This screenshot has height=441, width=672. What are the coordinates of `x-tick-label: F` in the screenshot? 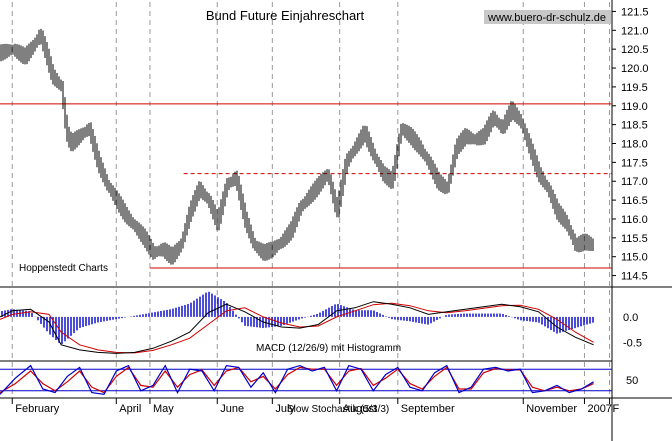 It's located at (616, 409).